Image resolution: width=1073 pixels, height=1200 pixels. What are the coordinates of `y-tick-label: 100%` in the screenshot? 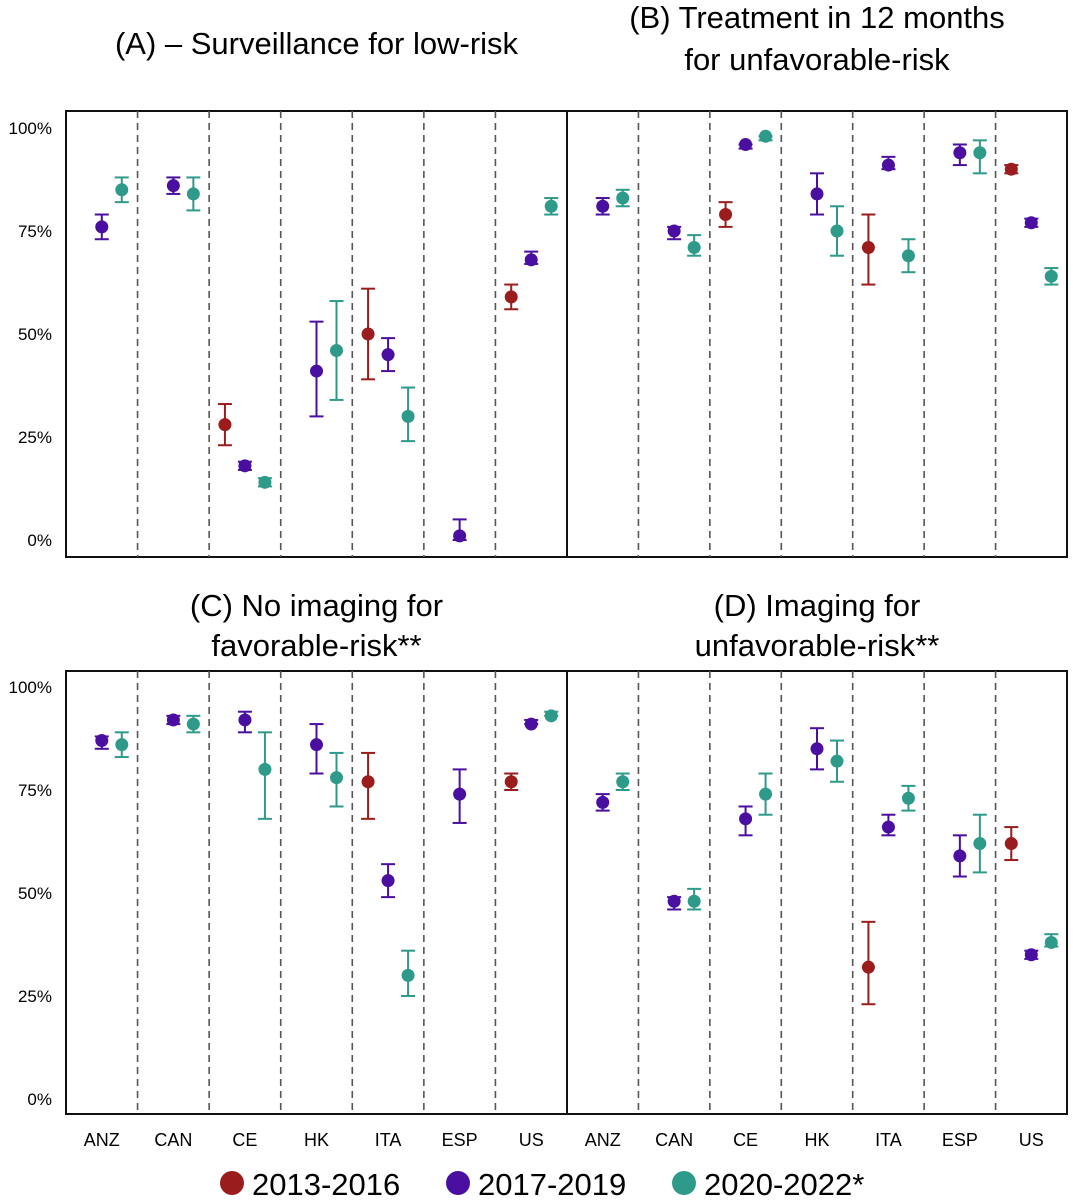 It's located at (30, 687).